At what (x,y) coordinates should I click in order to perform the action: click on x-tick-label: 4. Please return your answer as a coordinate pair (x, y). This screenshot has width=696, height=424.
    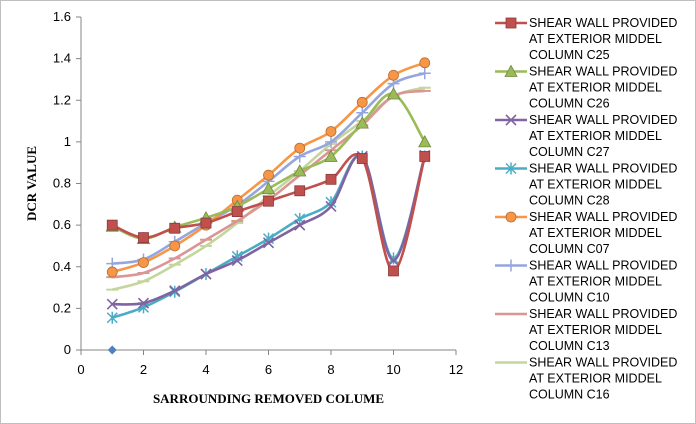
    Looking at the image, I should click on (205, 369).